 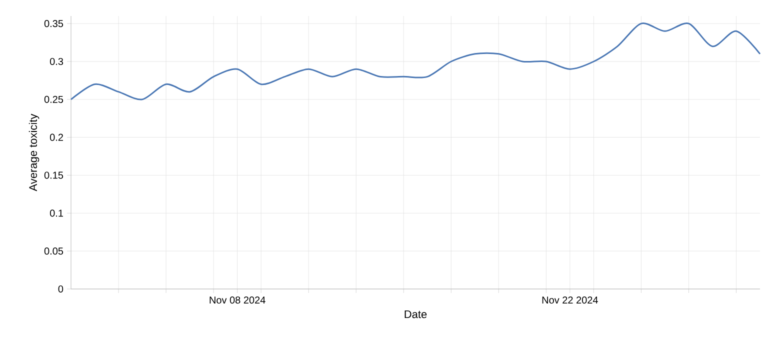 I want to click on x-tick-label: Nov 08 2024, so click(x=238, y=300).